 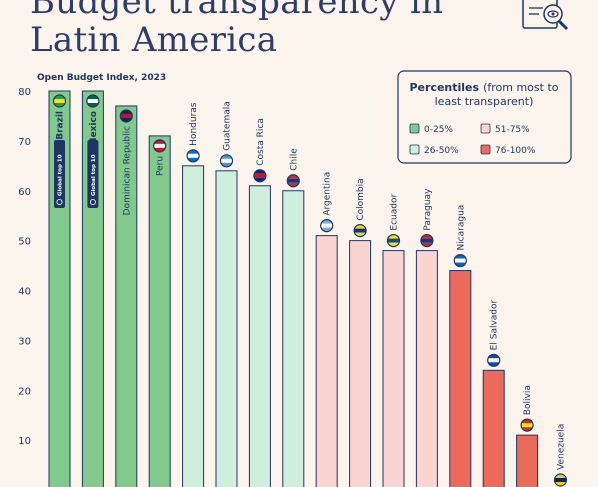 I want to click on legend-box, so click(x=484, y=117).